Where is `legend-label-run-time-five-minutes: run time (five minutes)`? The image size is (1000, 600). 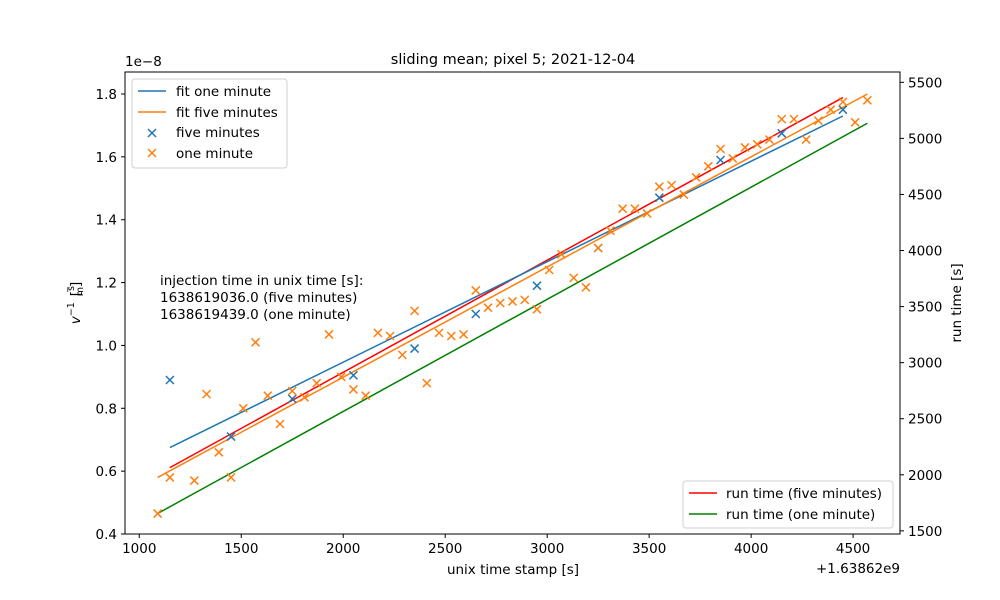 legend-label-run-time-five-minutes: run time (five minutes) is located at coordinates (804, 494).